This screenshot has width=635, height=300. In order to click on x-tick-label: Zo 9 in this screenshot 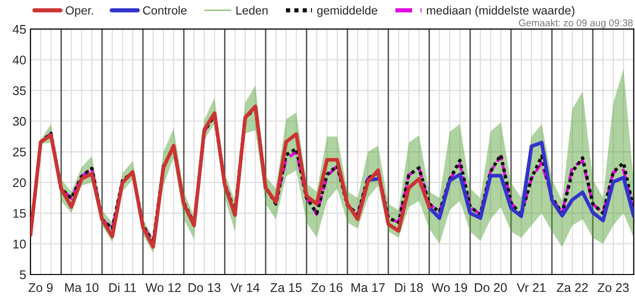, I will do `click(40, 287)`.